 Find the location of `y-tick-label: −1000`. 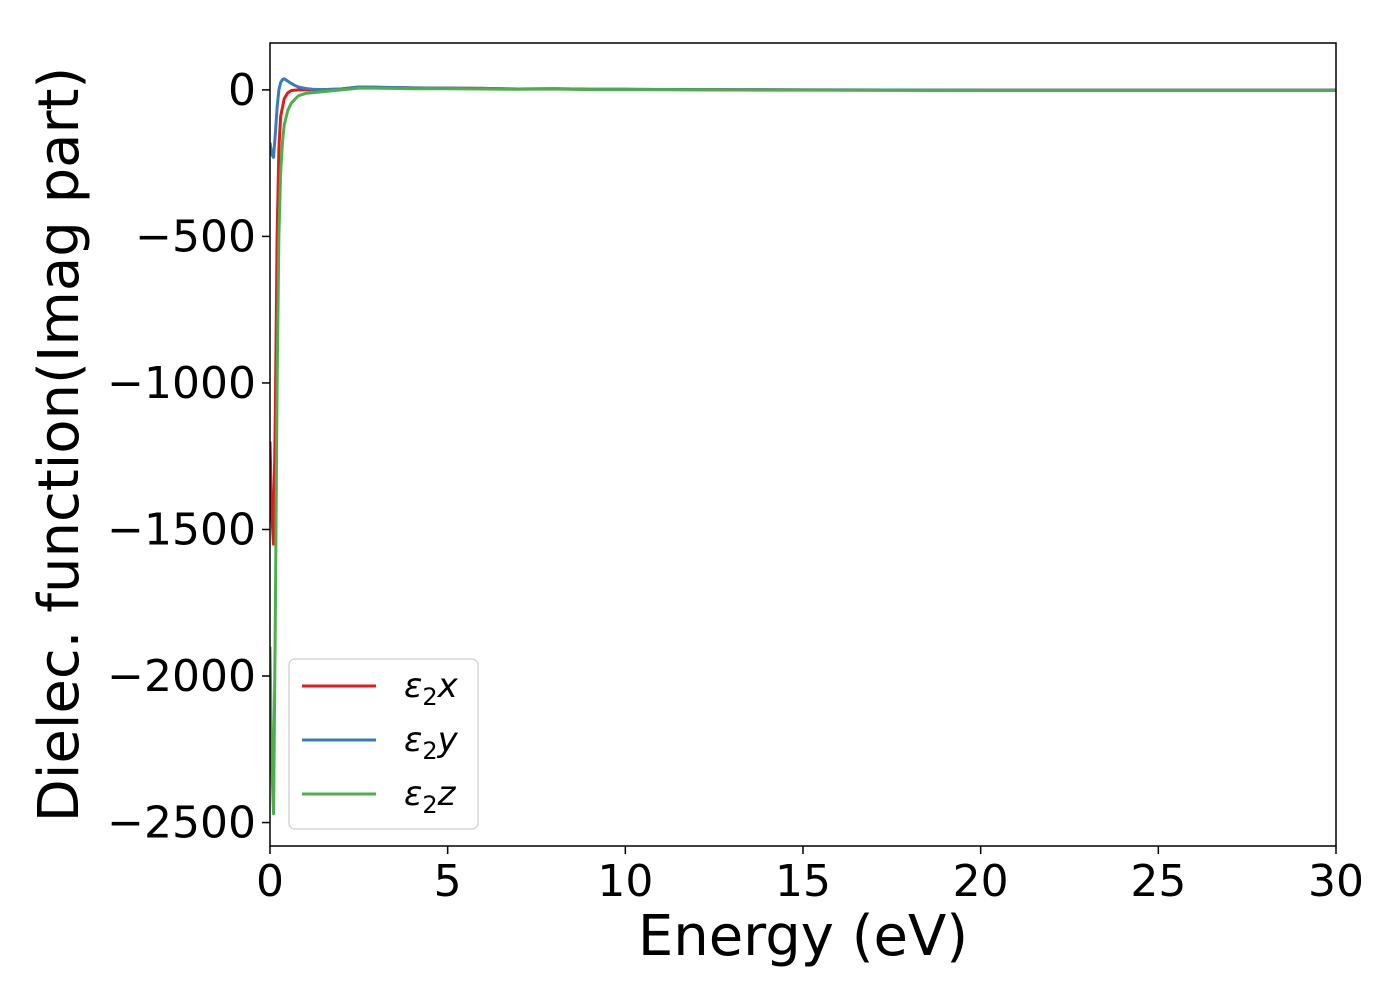

y-tick-label: −1000 is located at coordinates (181, 383).